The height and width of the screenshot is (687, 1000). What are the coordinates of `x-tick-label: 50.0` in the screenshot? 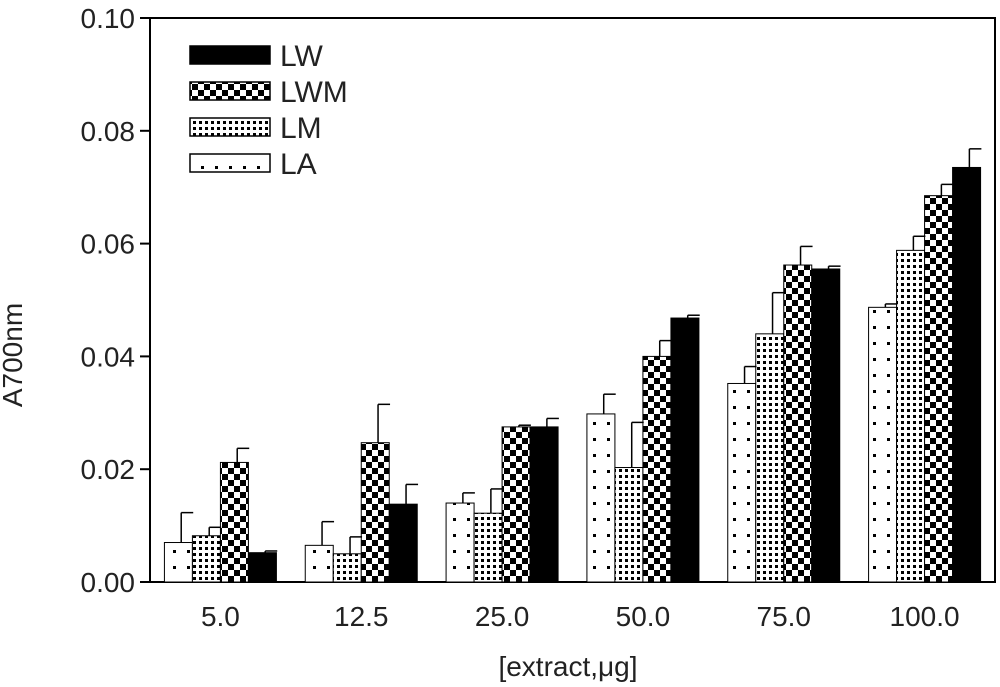 It's located at (643, 616).